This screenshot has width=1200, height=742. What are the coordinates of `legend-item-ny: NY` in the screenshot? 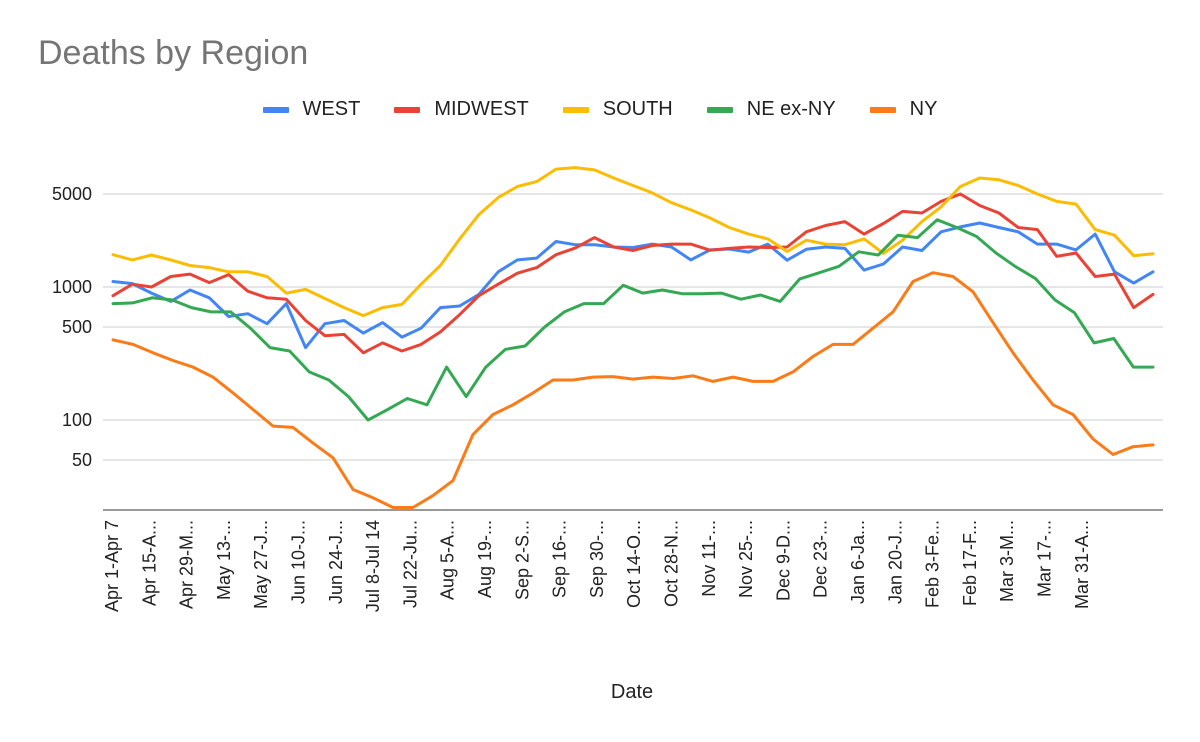 It's located at (903, 109).